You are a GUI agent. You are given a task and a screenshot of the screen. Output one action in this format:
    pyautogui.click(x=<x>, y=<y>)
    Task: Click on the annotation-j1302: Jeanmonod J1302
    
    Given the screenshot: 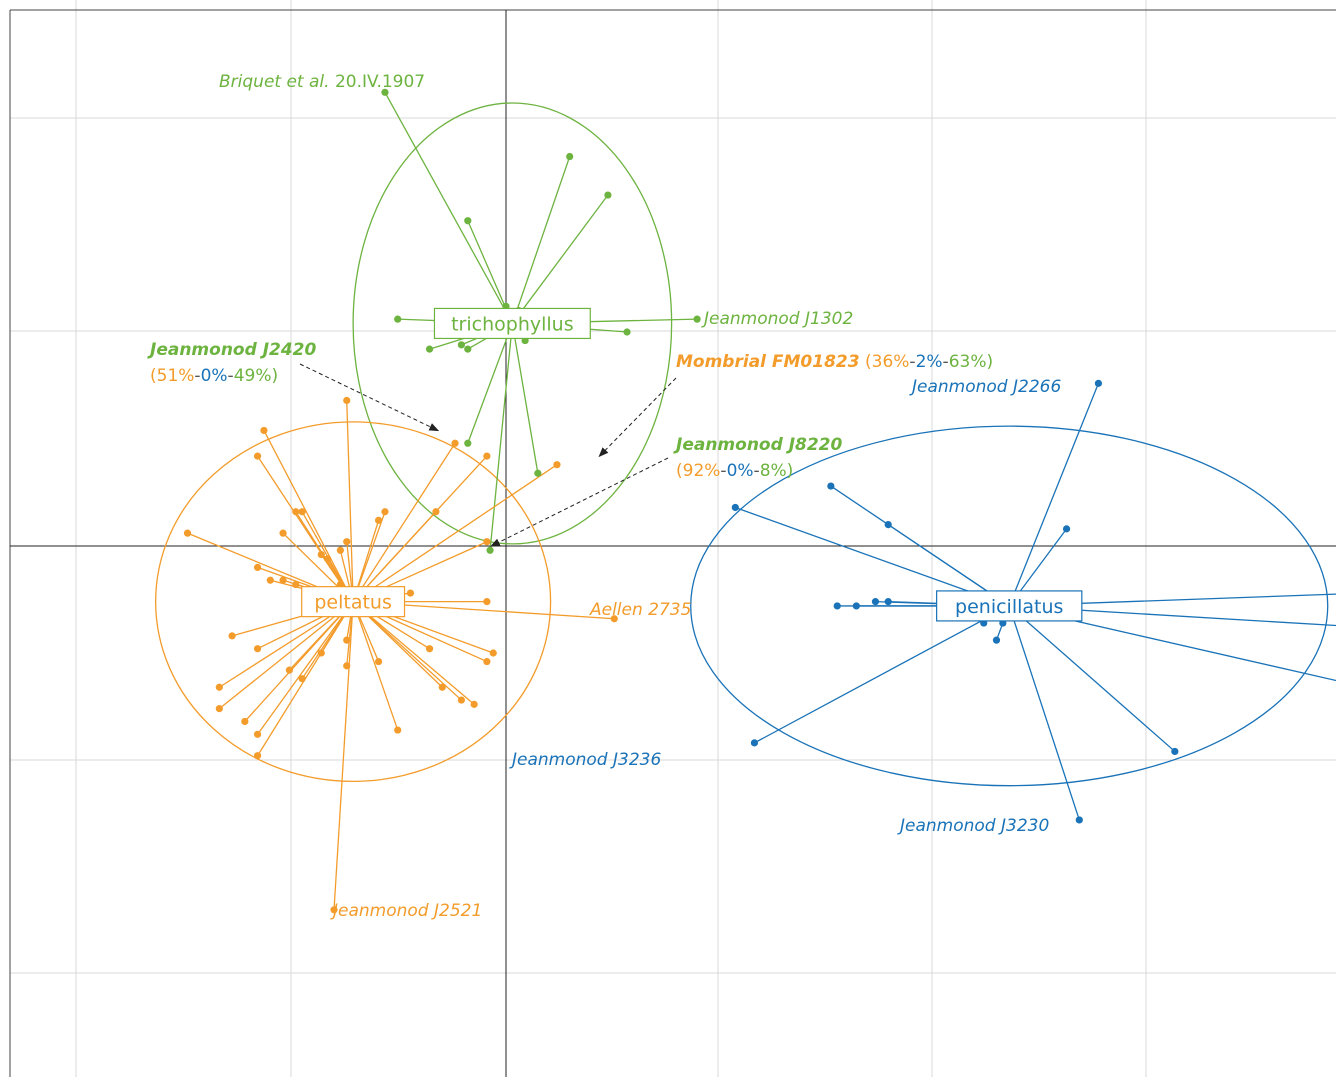 What is the action you would take?
    pyautogui.click(x=777, y=319)
    